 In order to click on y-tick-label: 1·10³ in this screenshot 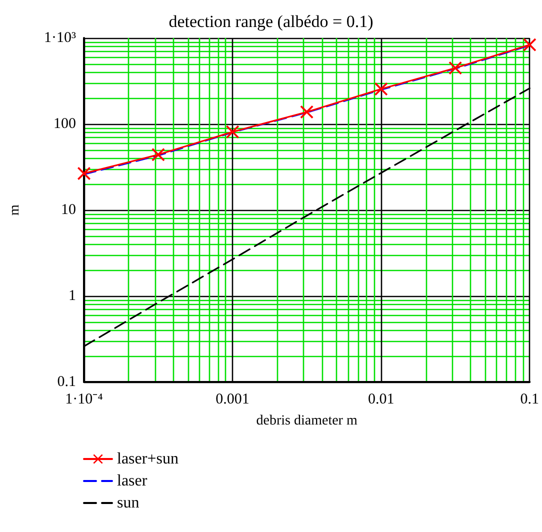, I will do `click(60, 38)`.